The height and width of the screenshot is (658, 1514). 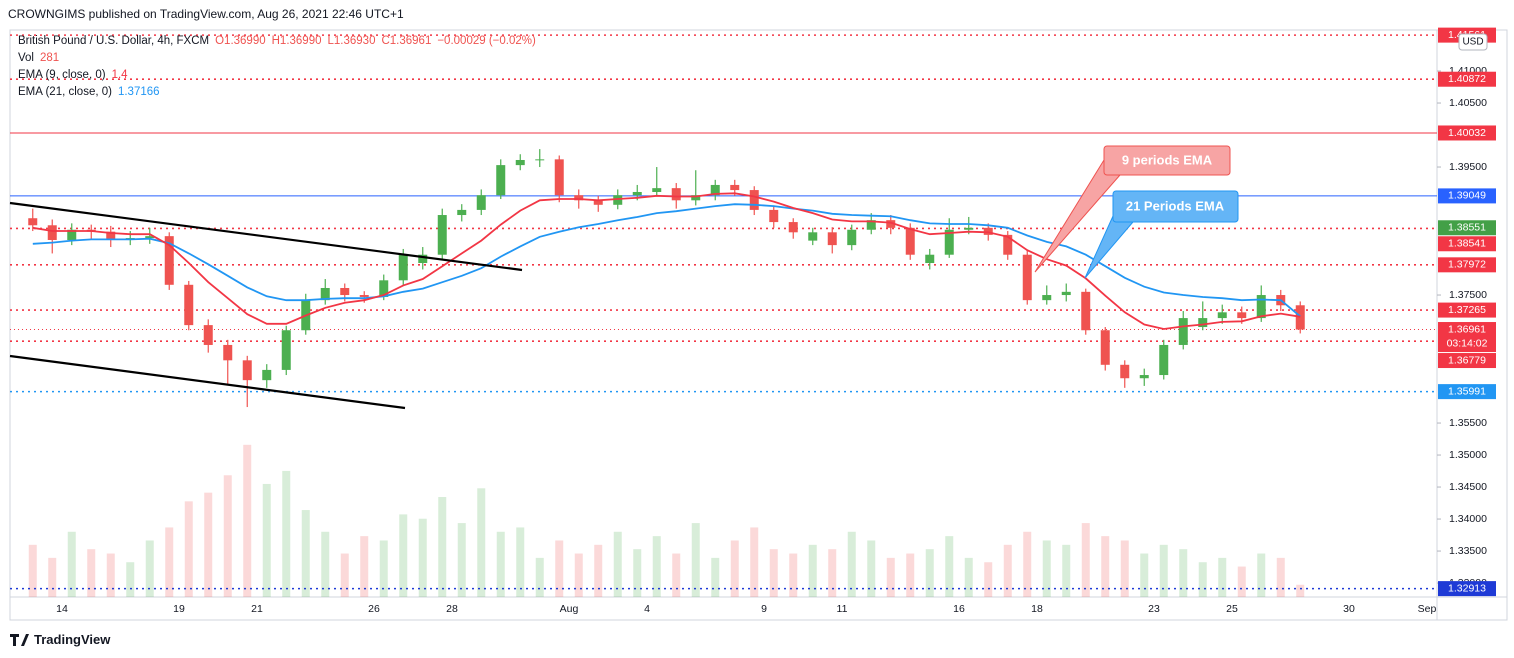 I want to click on price-level-label: 1.37972, so click(x=1467, y=265).